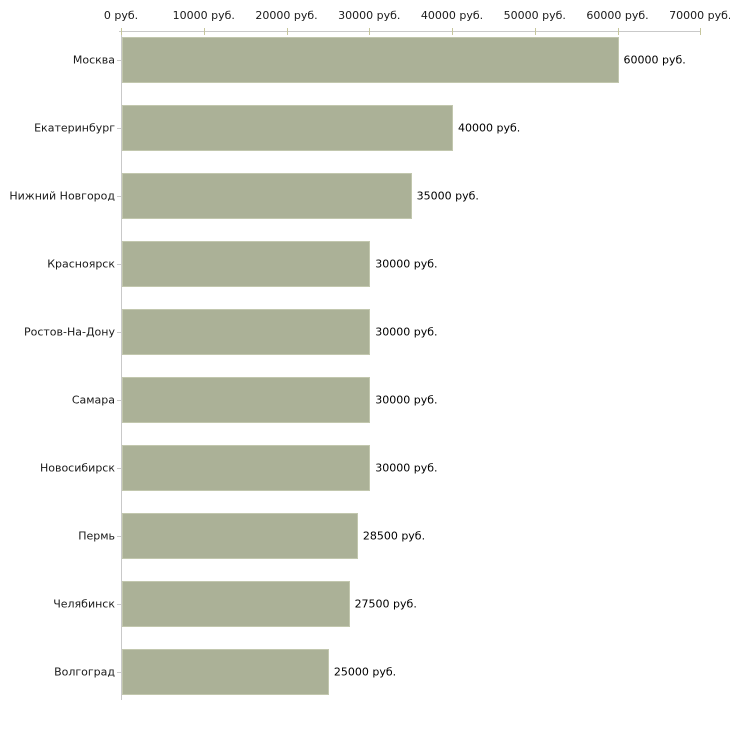 The height and width of the screenshot is (730, 730). Describe the element at coordinates (385, 604) in the screenshot. I see `value-label: 27500 руб.` at that location.